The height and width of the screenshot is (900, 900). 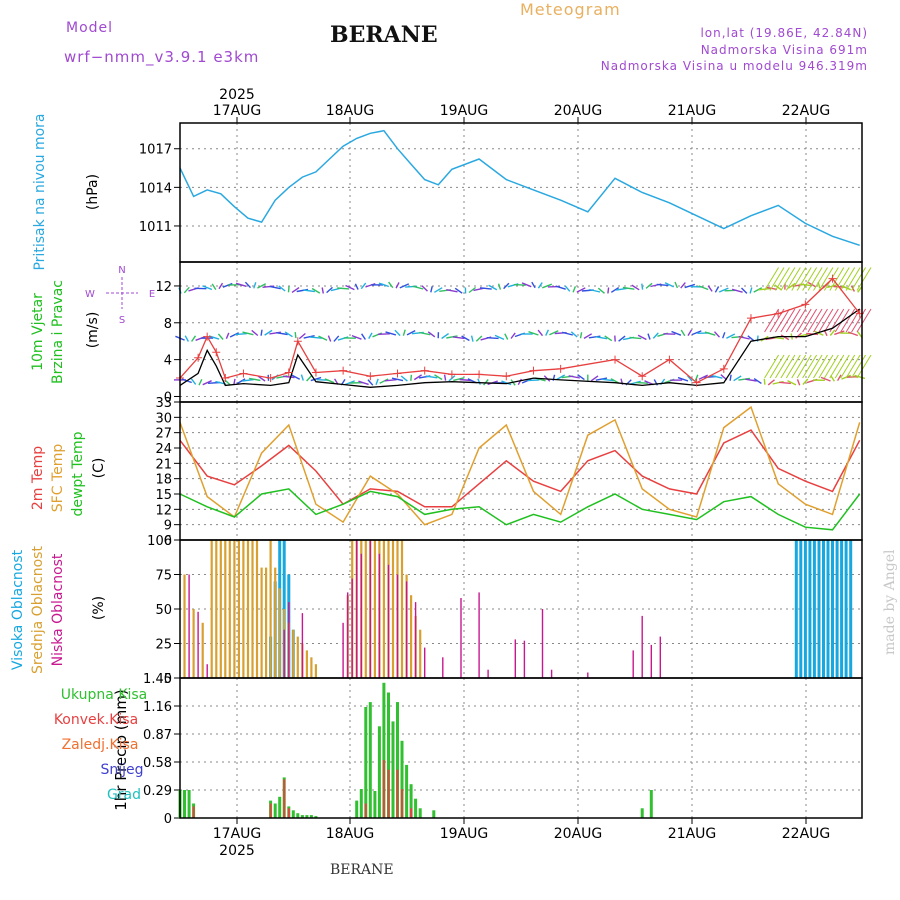 What do you see at coordinates (806, 834) in the screenshot?
I see `bottom-day-label: 22AUG` at bounding box center [806, 834].